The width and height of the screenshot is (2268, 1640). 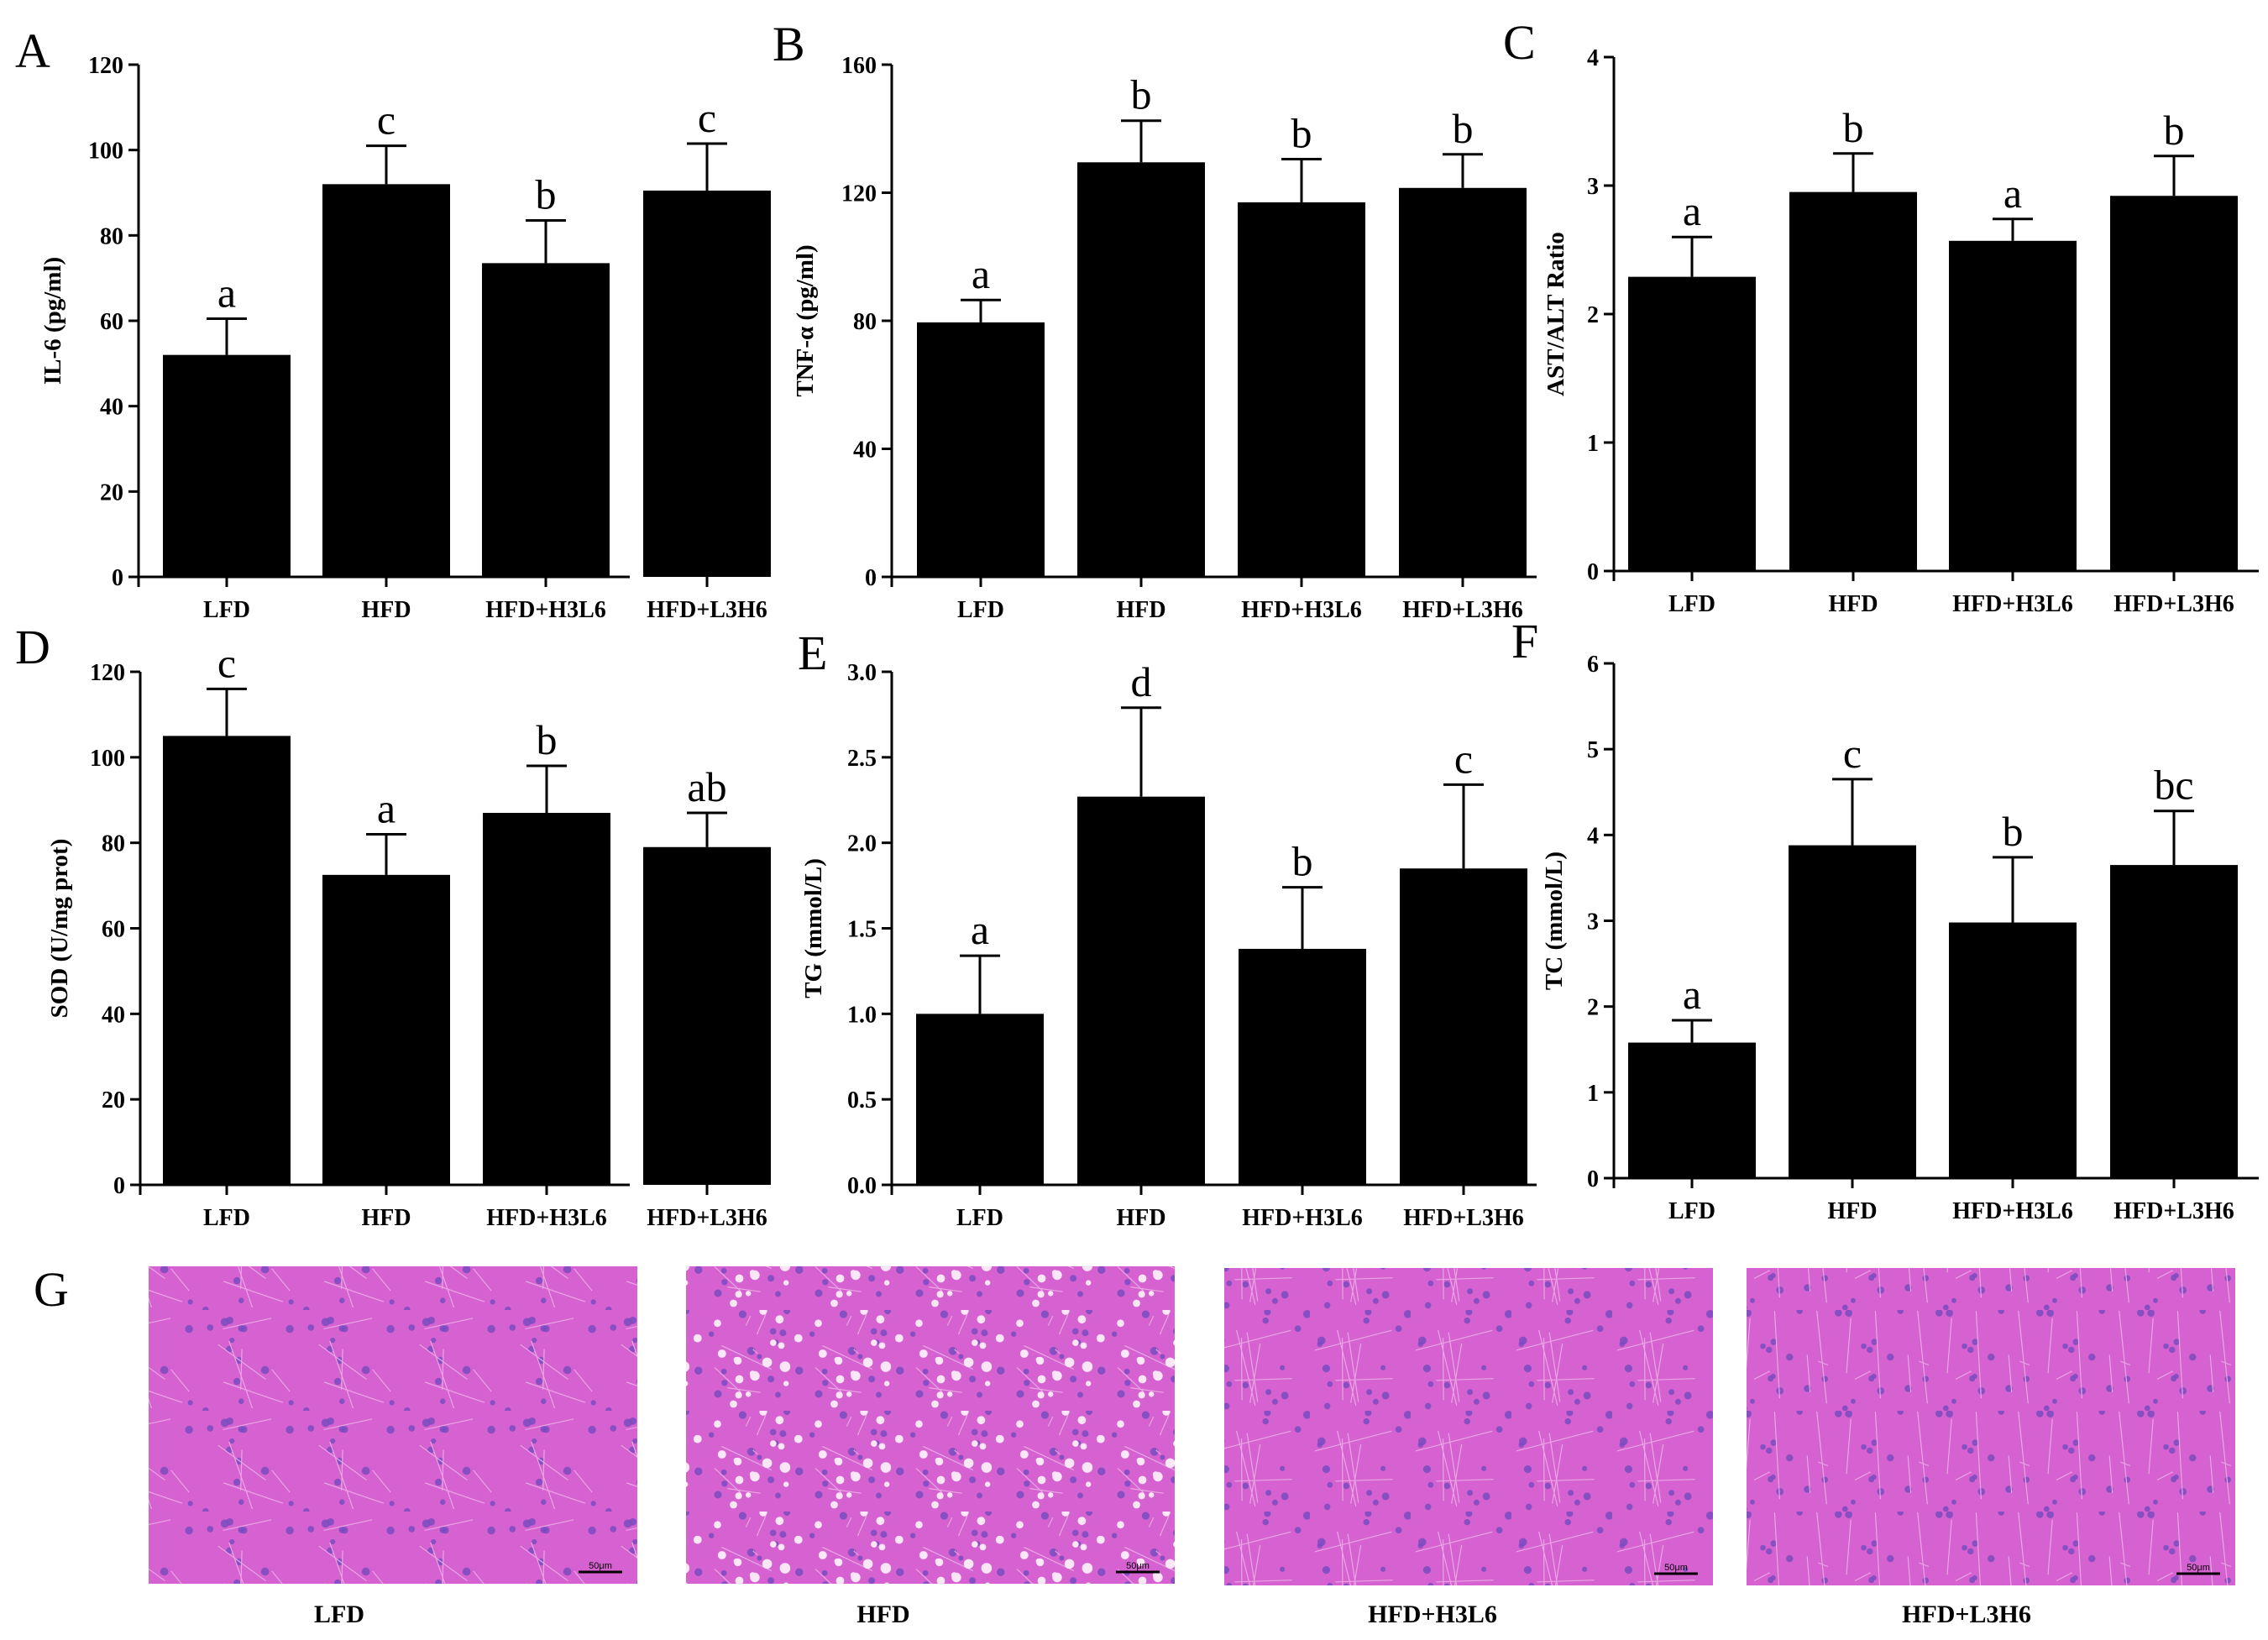 What do you see at coordinates (871, 578) in the screenshot?
I see `y-tick-label: 0` at bounding box center [871, 578].